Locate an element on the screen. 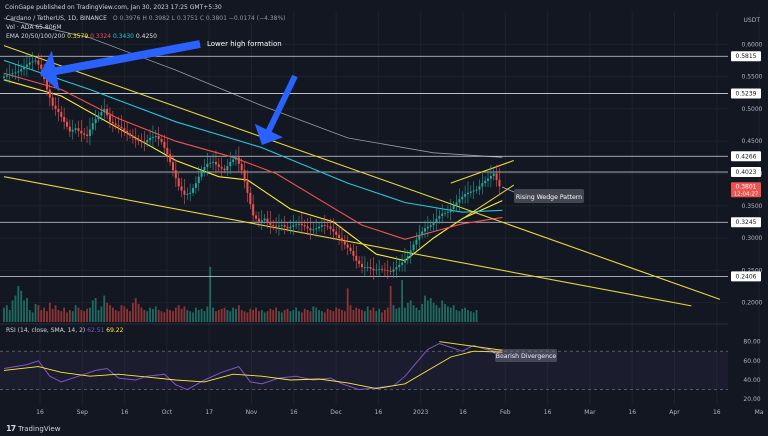  annotation-rising-wedge: Rising Wedge Pattern is located at coordinates (549, 197).